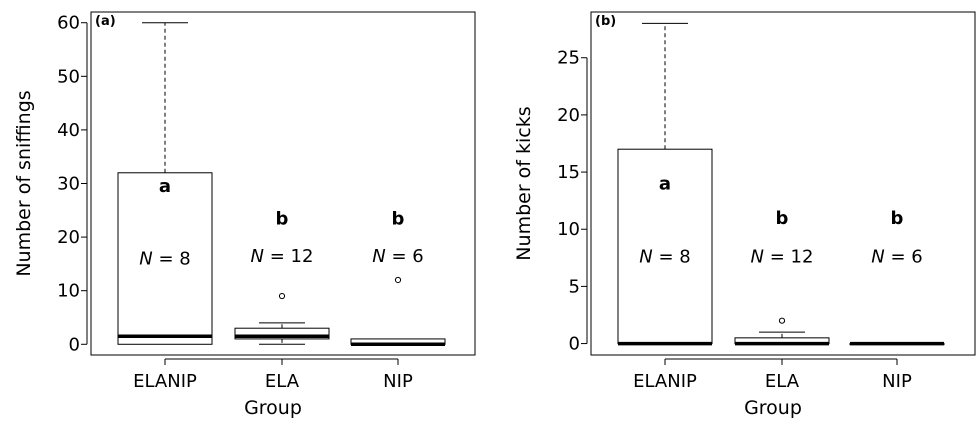 Image resolution: width=977 pixels, height=433 pixels. I want to click on y-tick-label: 30, so click(68, 184).